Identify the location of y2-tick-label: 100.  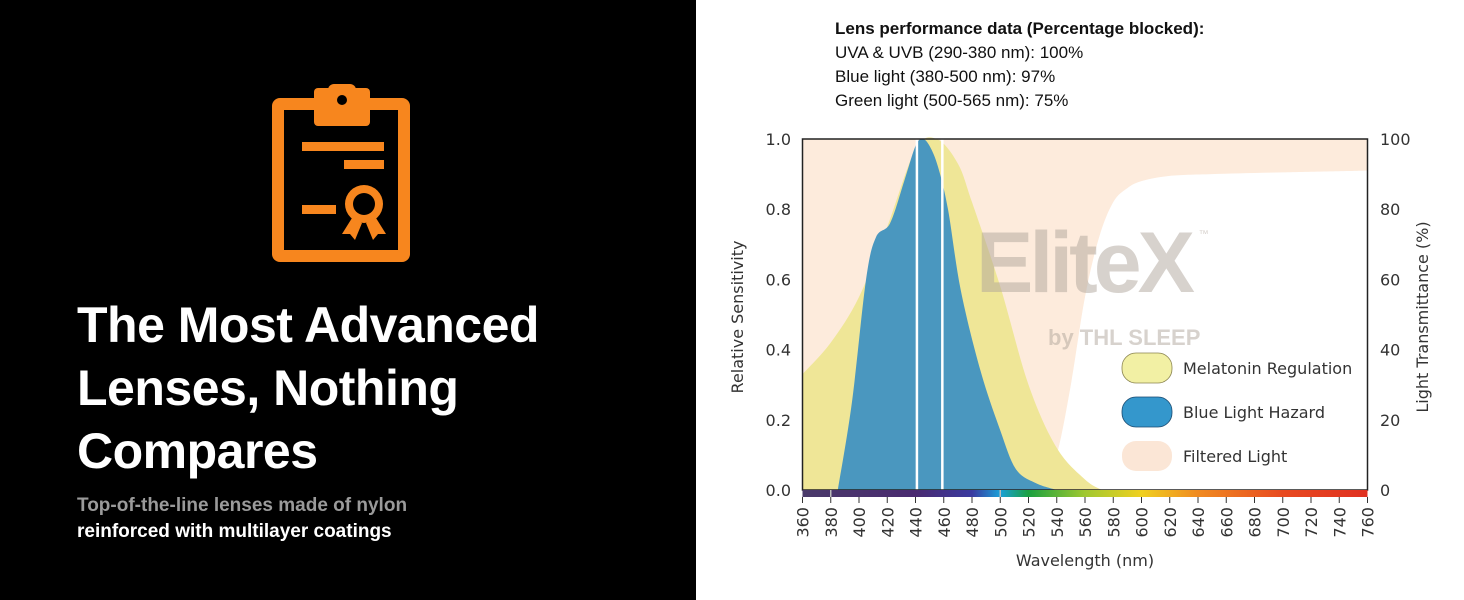
(1395, 139).